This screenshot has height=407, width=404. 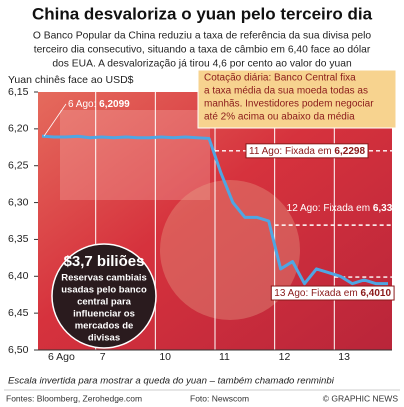 I want to click on y-tick-label: 6,35, so click(x=18, y=239).